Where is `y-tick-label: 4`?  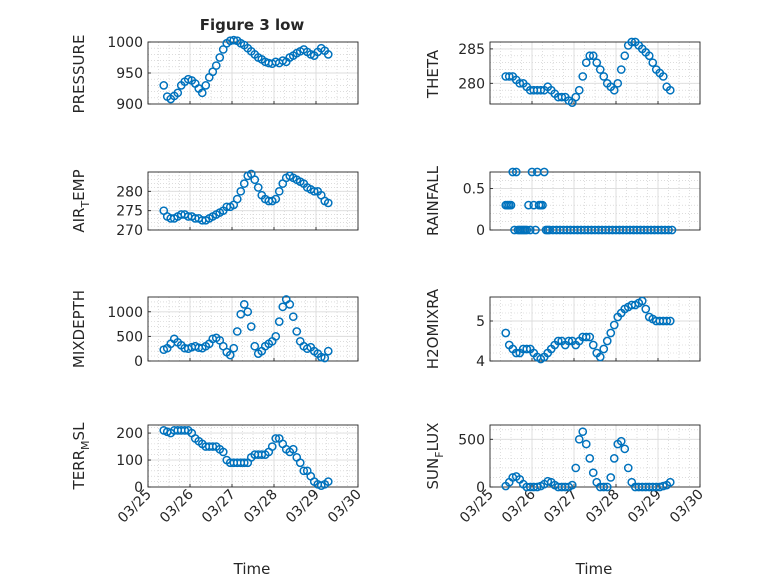
y-tick-label: 4 is located at coordinates (480, 362).